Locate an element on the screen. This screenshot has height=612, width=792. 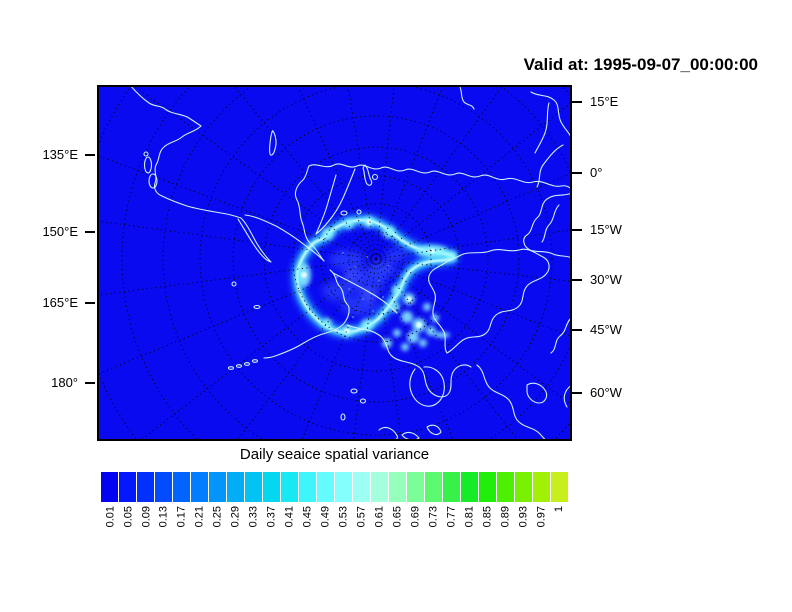
inner-ice-variance-patches is located at coordinates (365, 282).